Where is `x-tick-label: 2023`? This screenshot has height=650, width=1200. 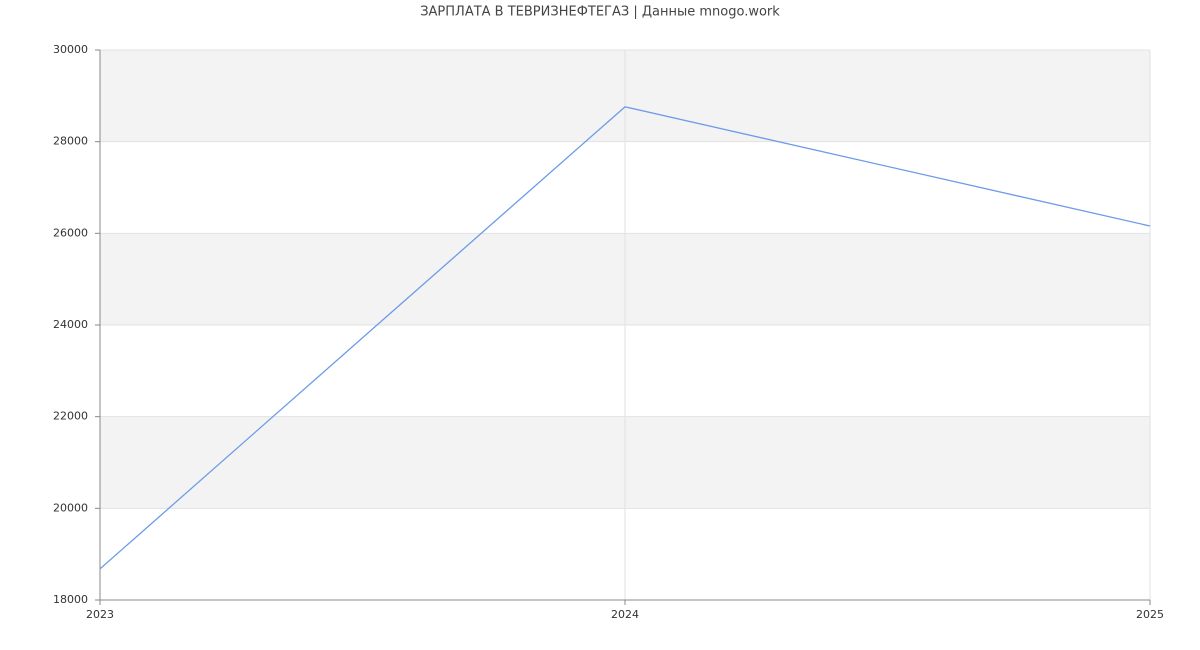
x-tick-label: 2023 is located at coordinates (100, 614).